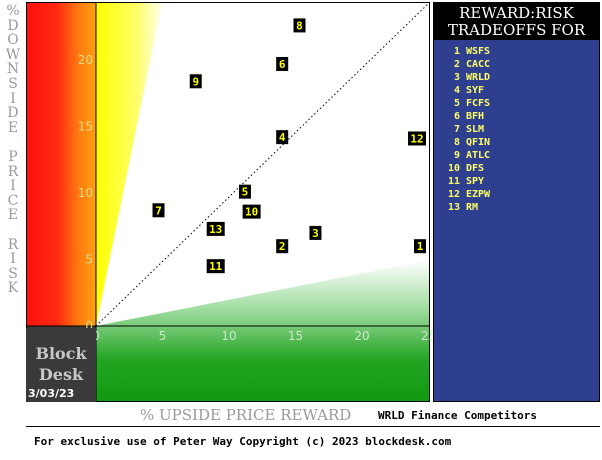 The height and width of the screenshot is (460, 602). What do you see at coordinates (96, 336) in the screenshot?
I see `x-tick-label: 0` at bounding box center [96, 336].